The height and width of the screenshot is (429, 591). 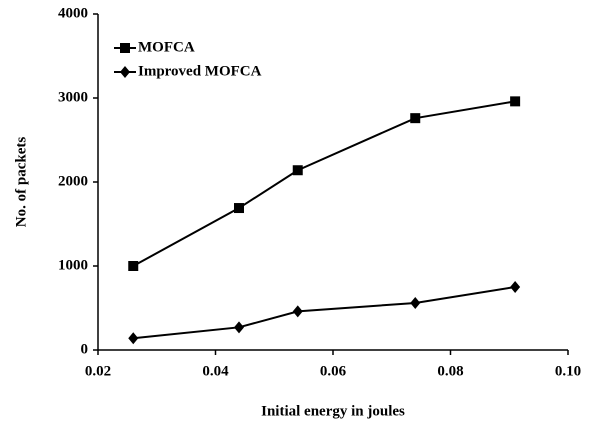 What do you see at coordinates (73, 97) in the screenshot?
I see `y-tick-label: 3000` at bounding box center [73, 97].